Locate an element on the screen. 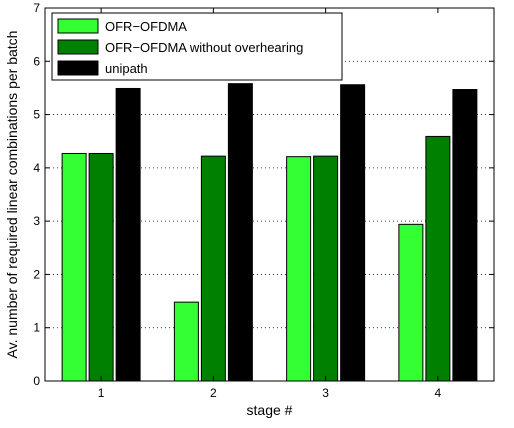 The image size is (514, 428). x-tick-label-0: 1 is located at coordinates (101, 393).